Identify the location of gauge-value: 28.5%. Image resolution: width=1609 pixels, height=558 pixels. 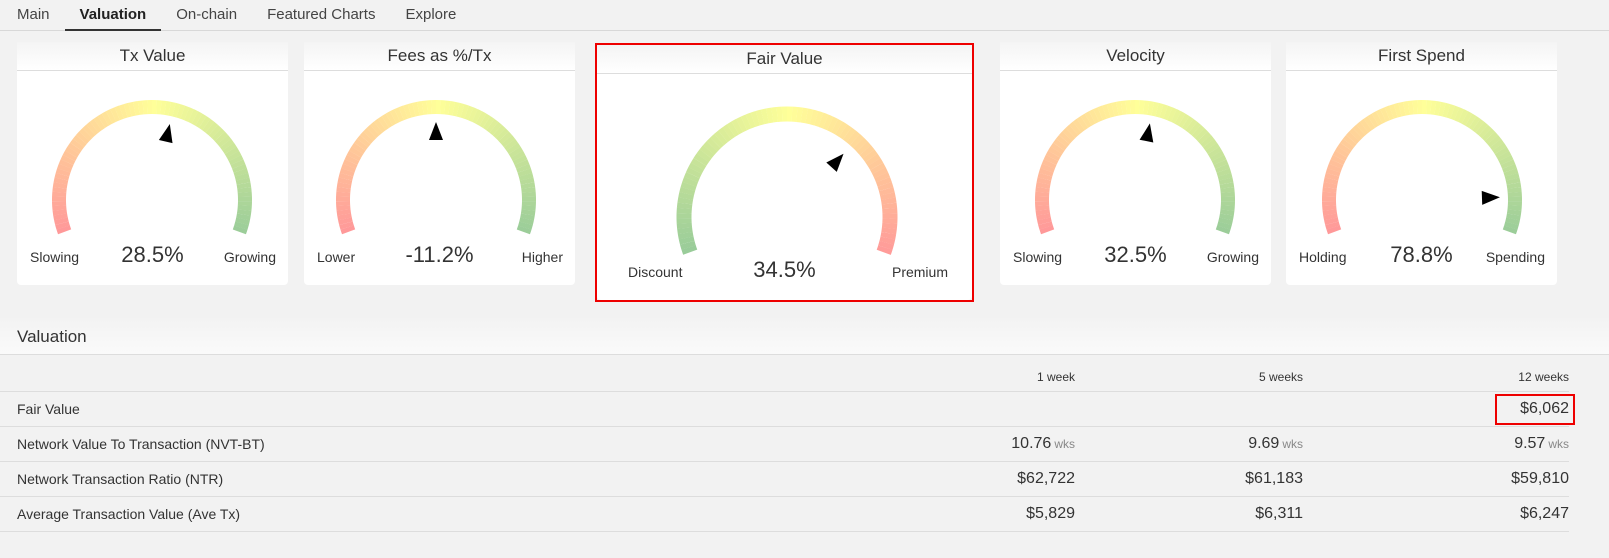
(152, 254).